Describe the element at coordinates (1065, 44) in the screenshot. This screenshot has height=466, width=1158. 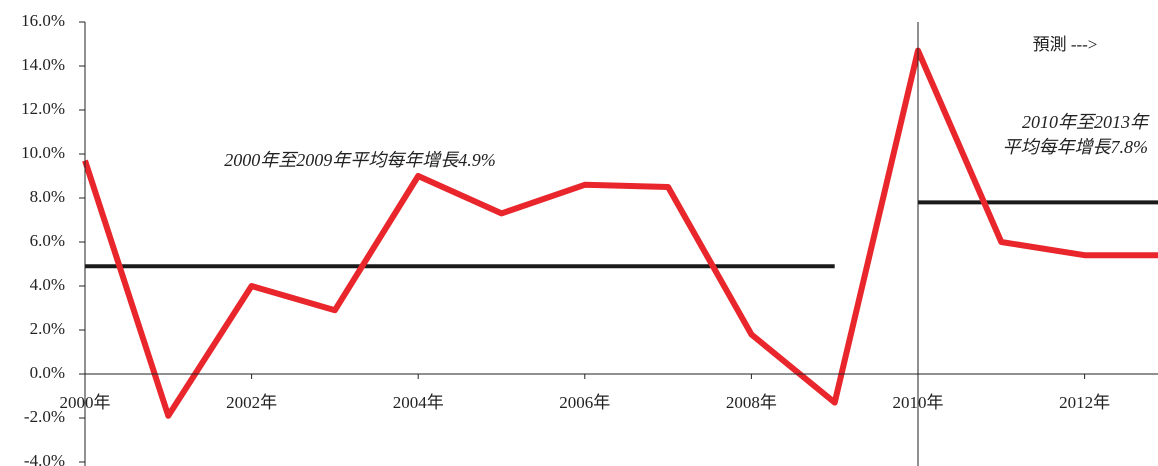
I see `annotation: 預測 --->` at that location.